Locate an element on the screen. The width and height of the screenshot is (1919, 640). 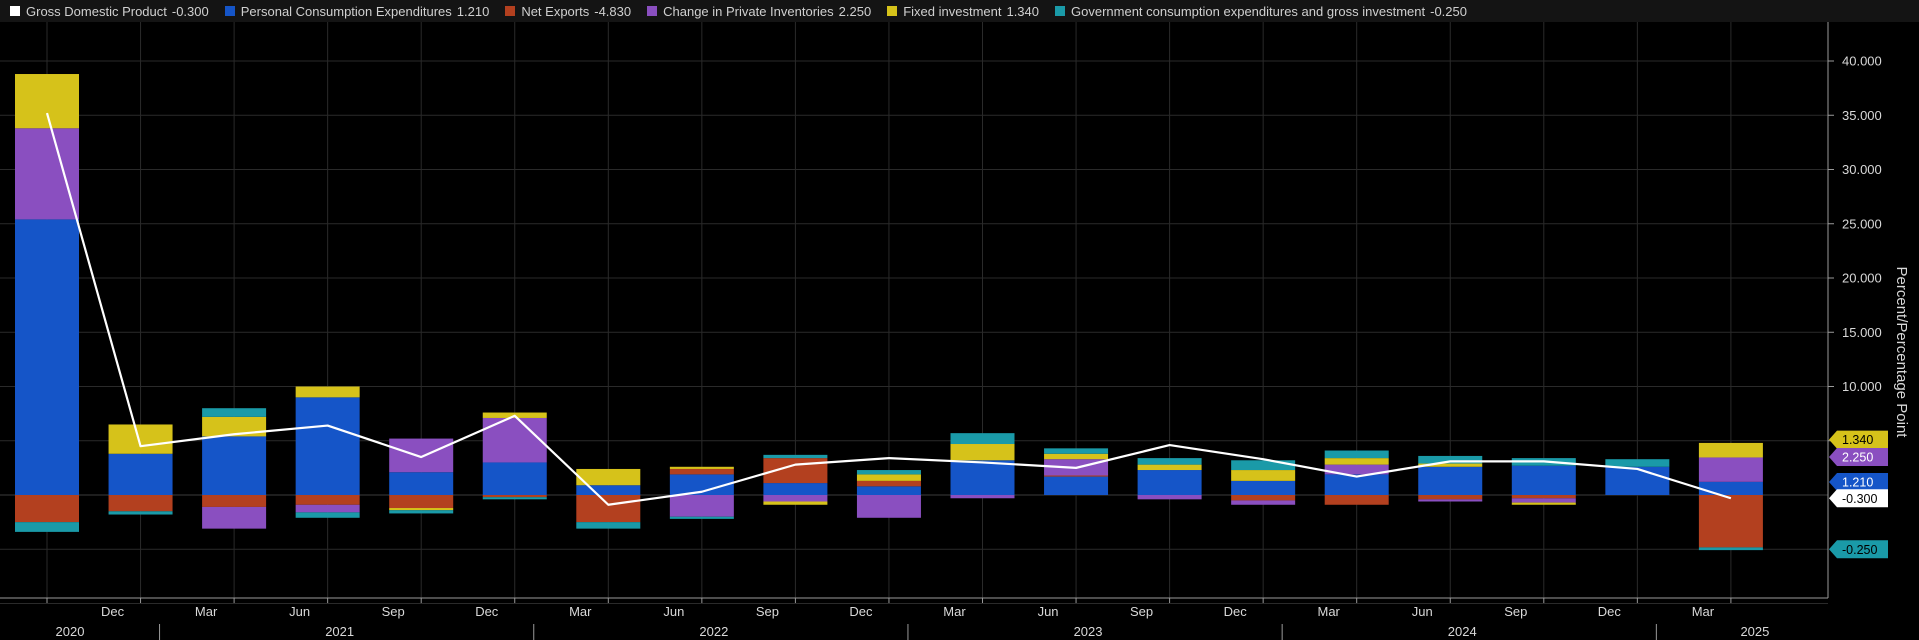
legend-item: Fixed investment 1.340 is located at coordinates (963, 11).